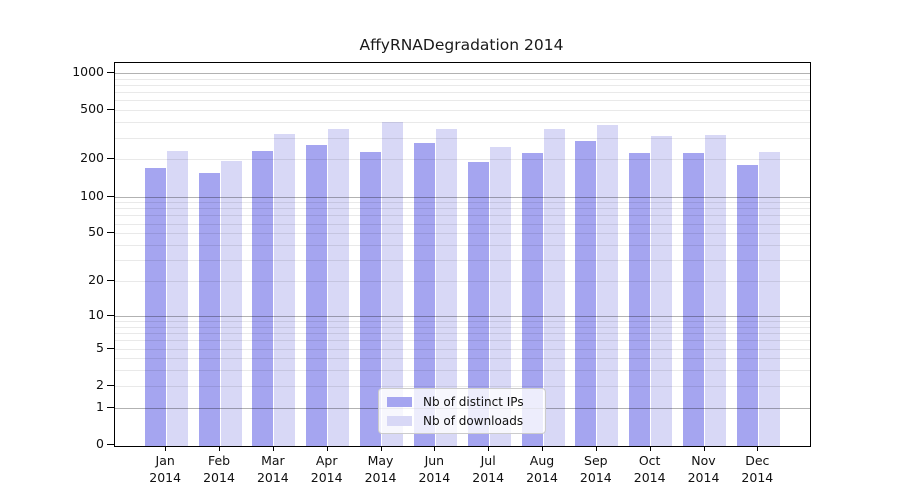 This screenshot has width=900, height=500. What do you see at coordinates (554, 287) in the screenshot?
I see `bar-downloads-aug` at bounding box center [554, 287].